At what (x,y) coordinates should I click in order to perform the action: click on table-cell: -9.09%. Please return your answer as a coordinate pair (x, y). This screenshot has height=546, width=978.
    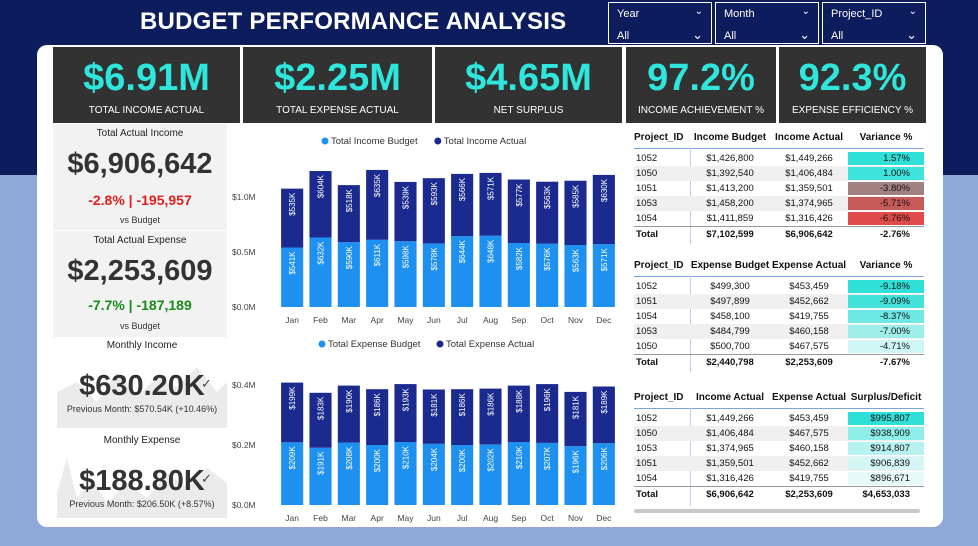
    Looking at the image, I should click on (886, 301).